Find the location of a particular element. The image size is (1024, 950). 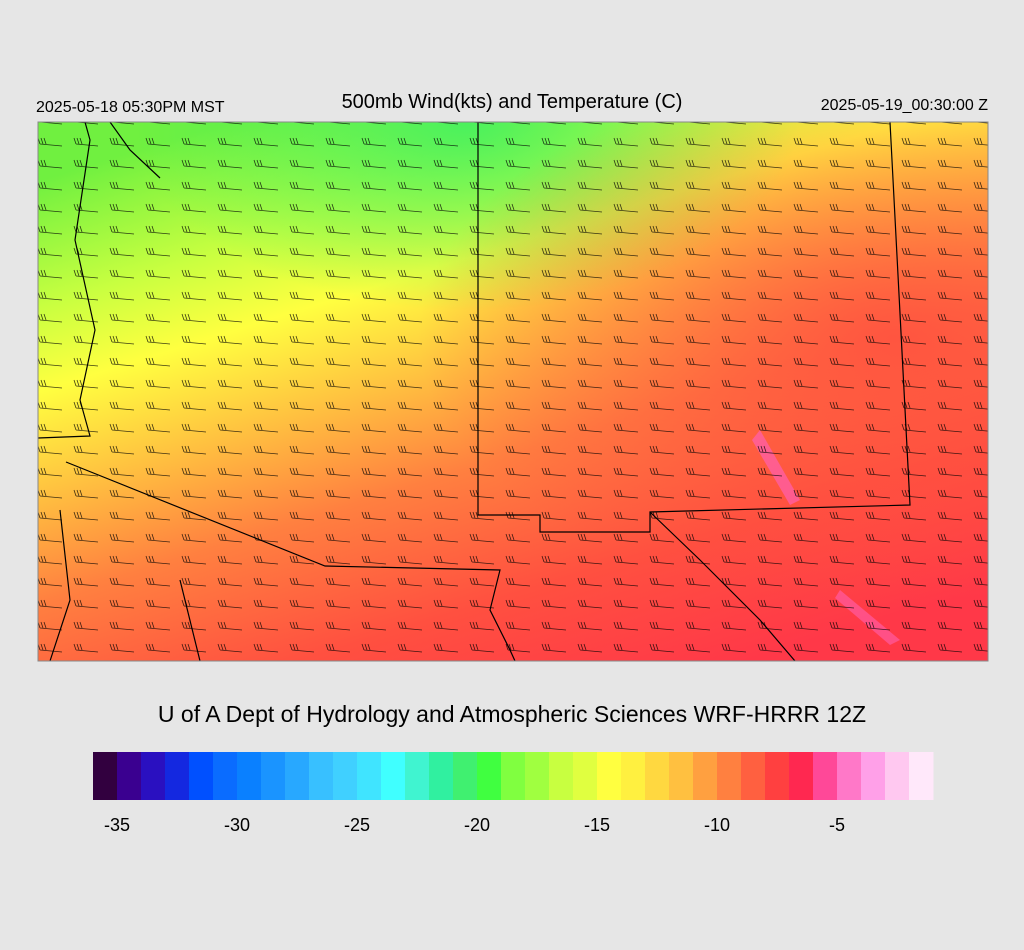

valid-time: 2025-05-19_00:30:00 Z is located at coordinates (904, 105).